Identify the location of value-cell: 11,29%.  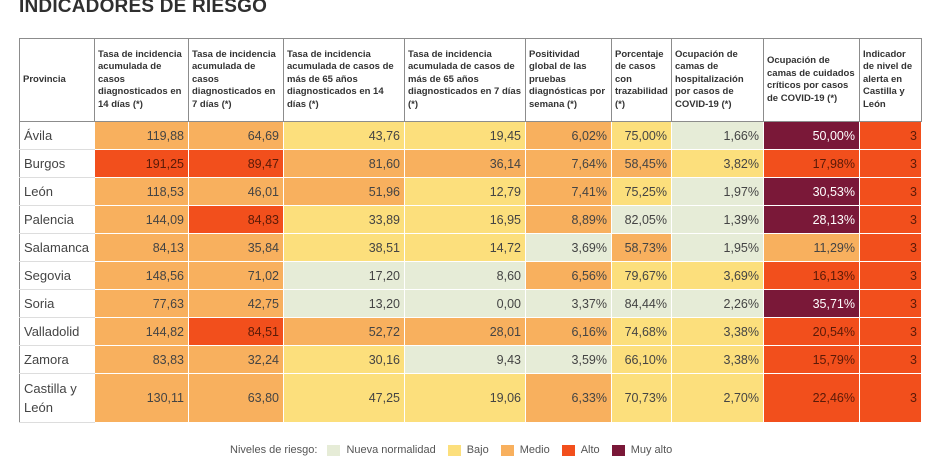
(811, 247).